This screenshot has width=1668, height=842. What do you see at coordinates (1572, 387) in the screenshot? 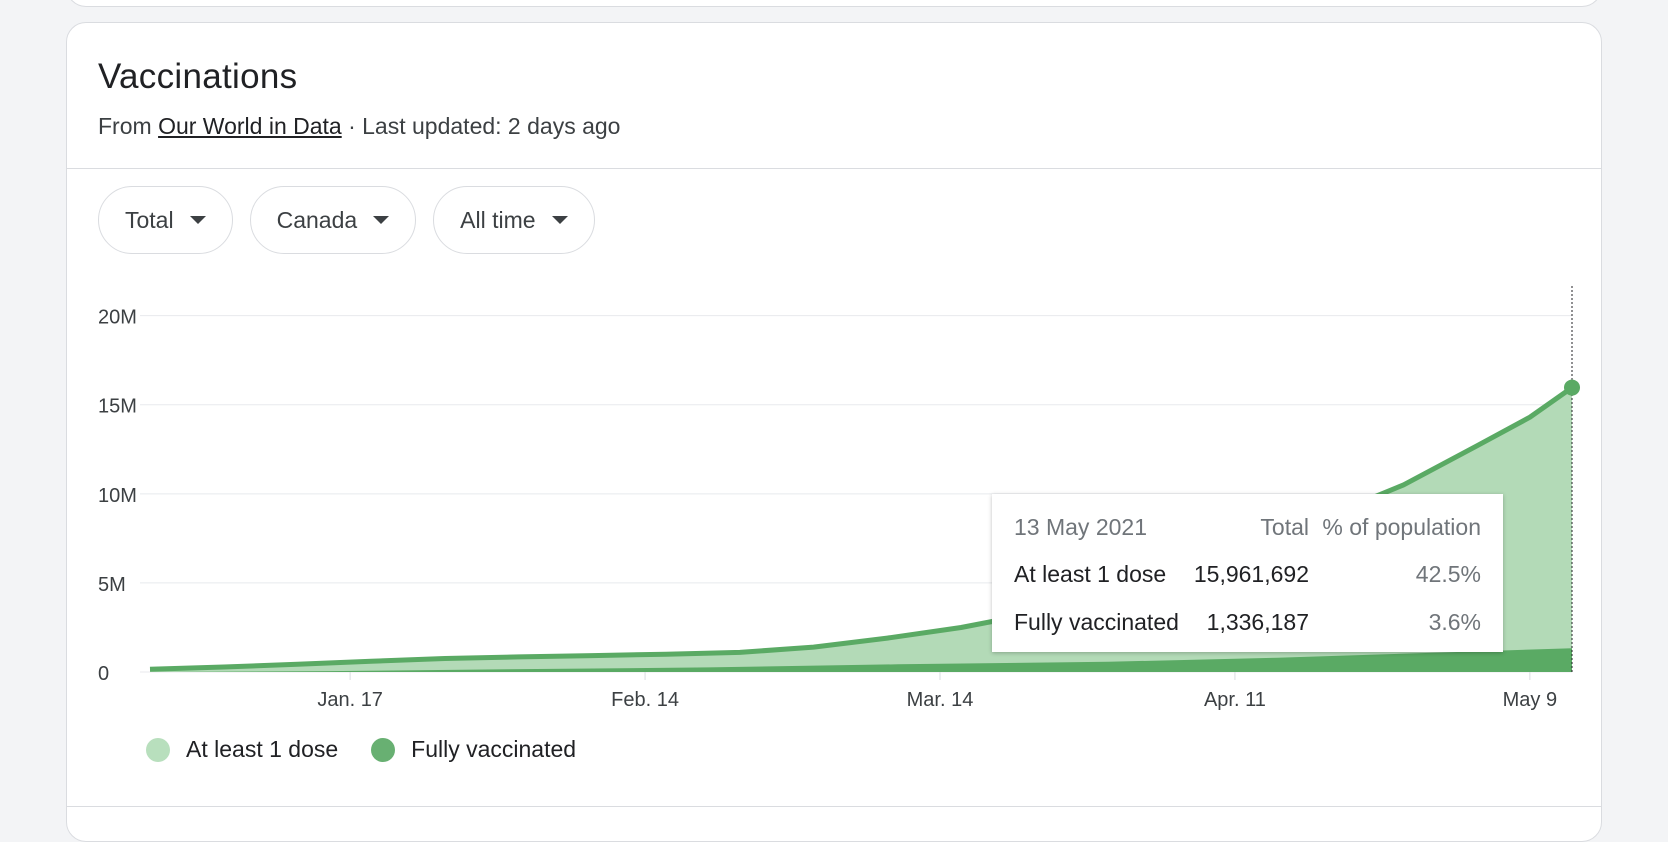
I see `hover-point` at bounding box center [1572, 387].